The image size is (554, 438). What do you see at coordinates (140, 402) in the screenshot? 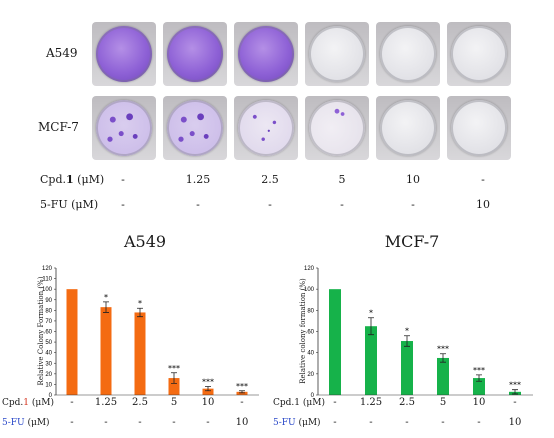
I see `x-row-value: 2.5` at bounding box center [140, 402].